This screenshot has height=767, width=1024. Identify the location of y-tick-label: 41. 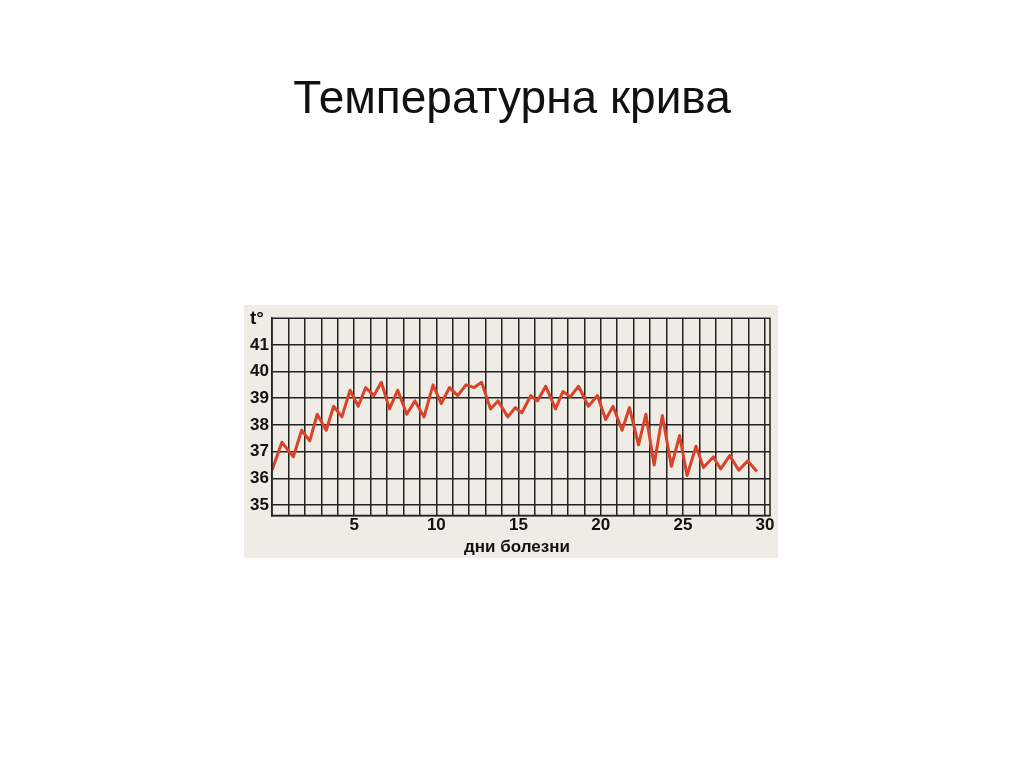
(259, 344).